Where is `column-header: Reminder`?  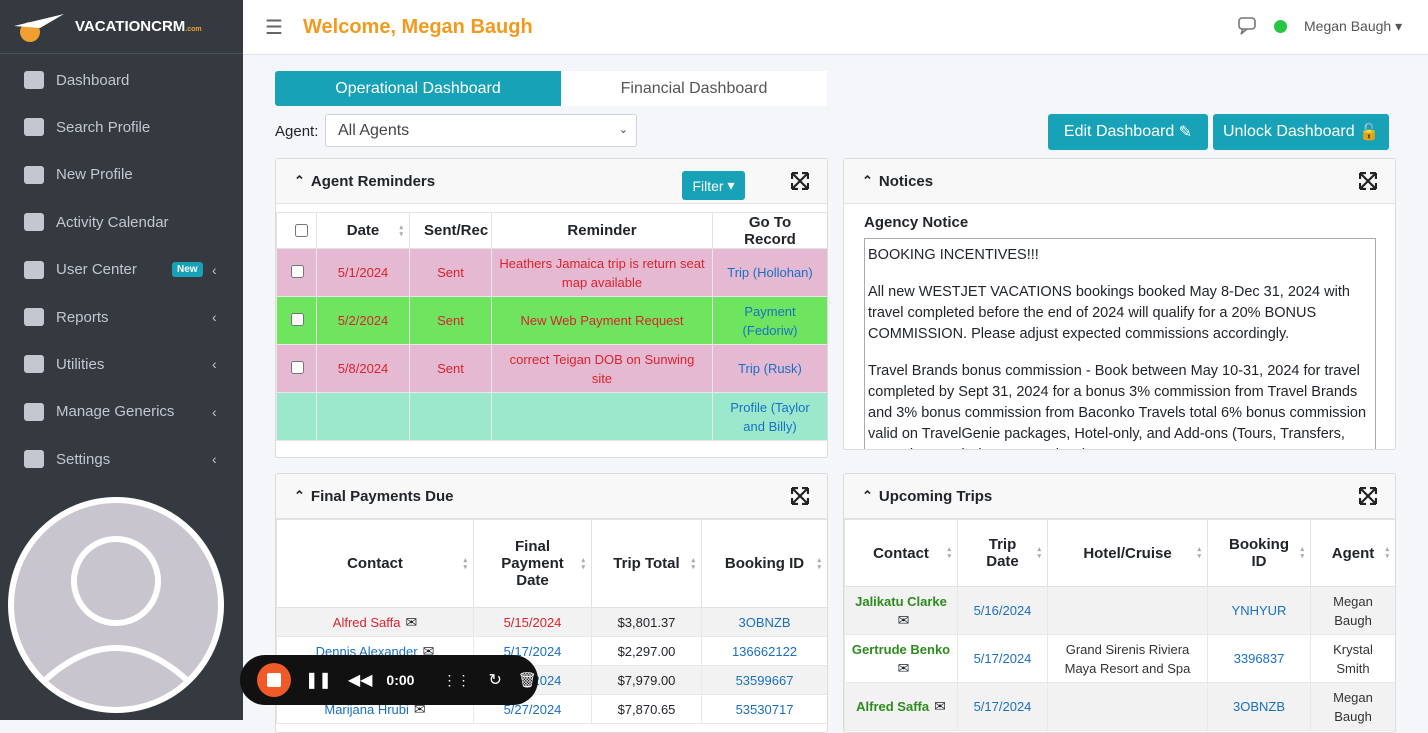 column-header: Reminder is located at coordinates (602, 230).